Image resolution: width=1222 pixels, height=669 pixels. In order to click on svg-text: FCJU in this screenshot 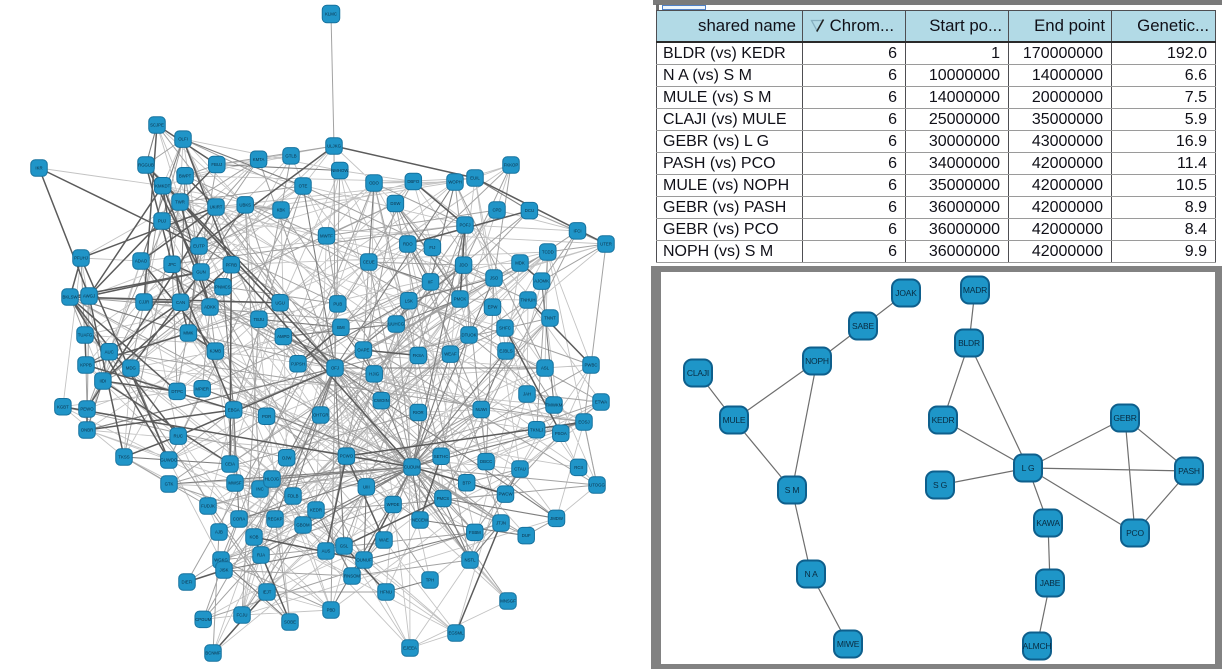, I will do `click(242, 615)`.